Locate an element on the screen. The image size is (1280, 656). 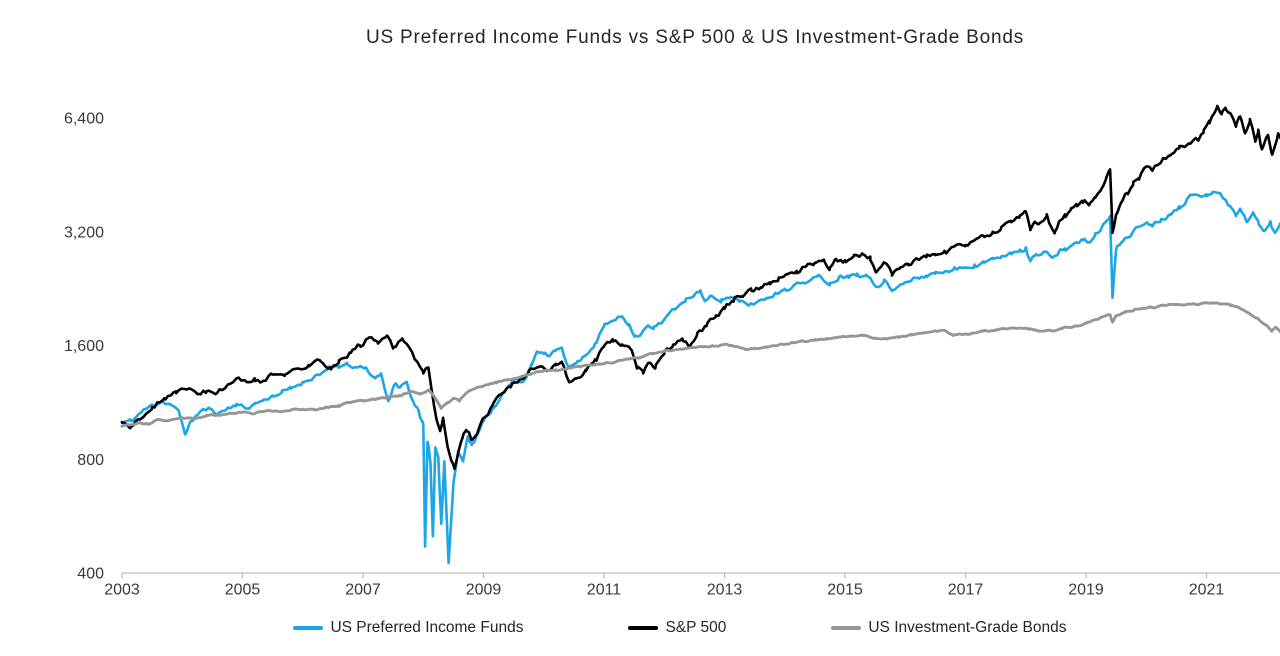
y-tick-label: 800 is located at coordinates (90, 460).